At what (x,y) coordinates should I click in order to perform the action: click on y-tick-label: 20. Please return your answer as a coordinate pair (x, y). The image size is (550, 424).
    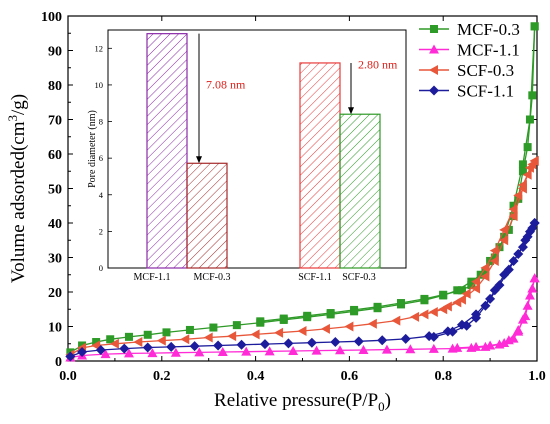
    Looking at the image, I should click on (55, 293).